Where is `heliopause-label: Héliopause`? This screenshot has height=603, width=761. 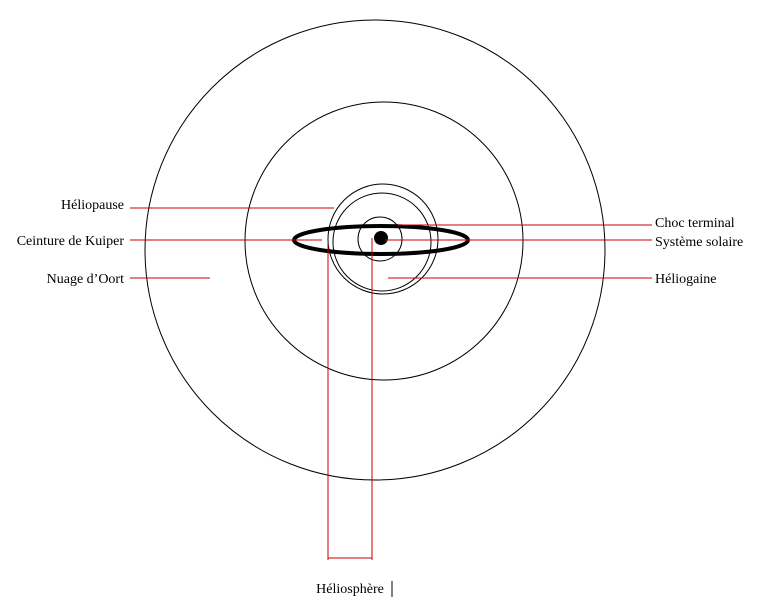 heliopause-label: Héliopause is located at coordinates (92, 205).